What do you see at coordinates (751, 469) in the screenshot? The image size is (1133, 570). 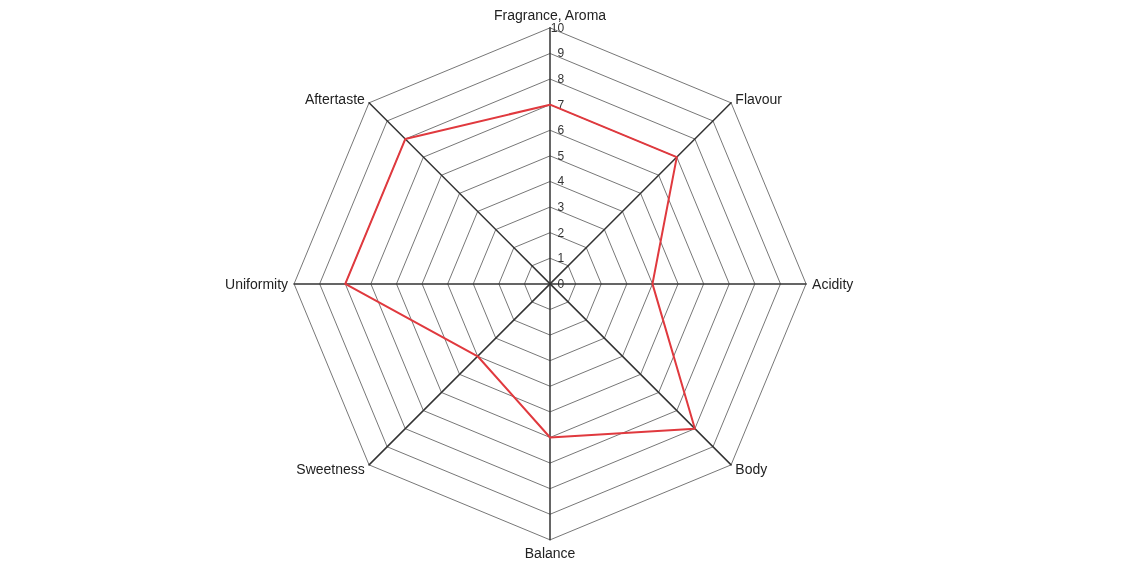 I see `spoke-label: Body` at bounding box center [751, 469].